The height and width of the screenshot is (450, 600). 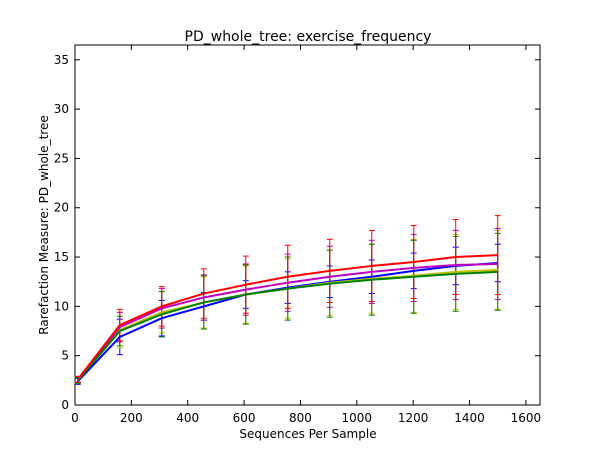 I want to click on chart-title: PD_whole_tree: exercise_frequency, so click(x=308, y=37).